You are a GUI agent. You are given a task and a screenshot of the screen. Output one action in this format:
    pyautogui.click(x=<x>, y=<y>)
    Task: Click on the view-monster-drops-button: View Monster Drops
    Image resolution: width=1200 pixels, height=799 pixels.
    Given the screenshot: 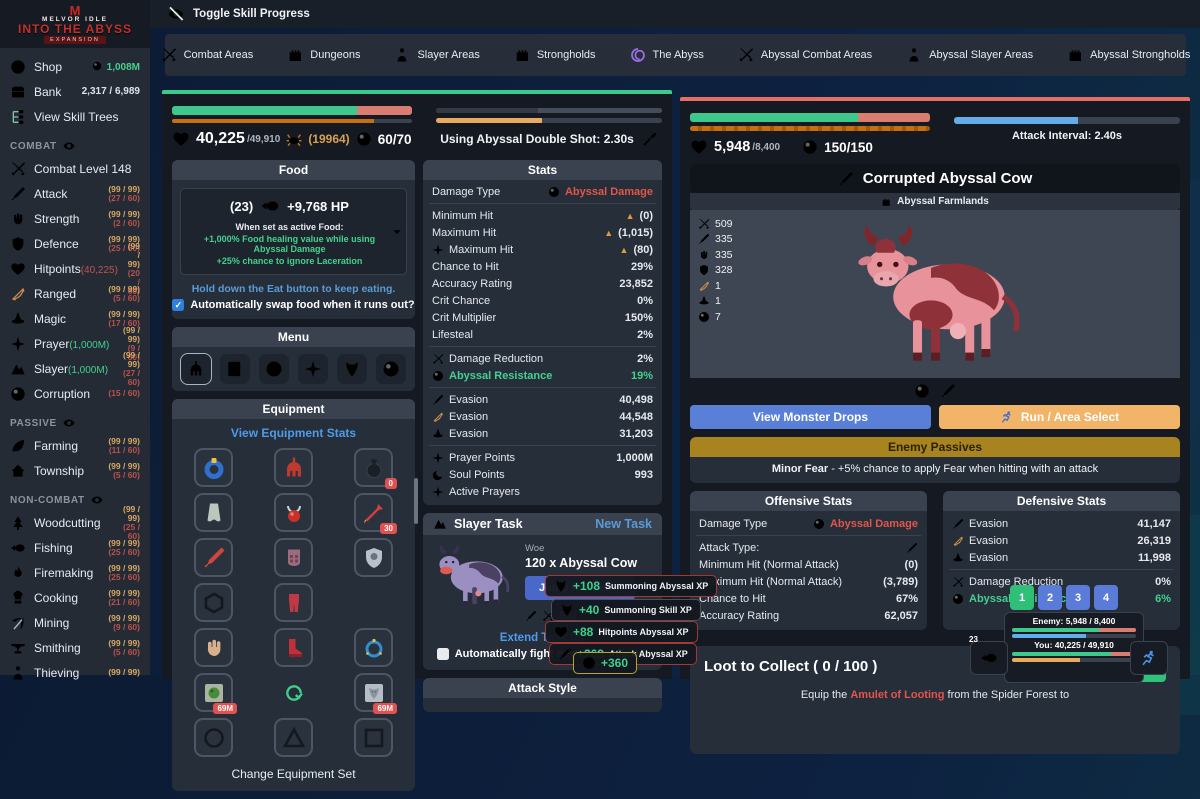 What is the action you would take?
    pyautogui.click(x=810, y=417)
    